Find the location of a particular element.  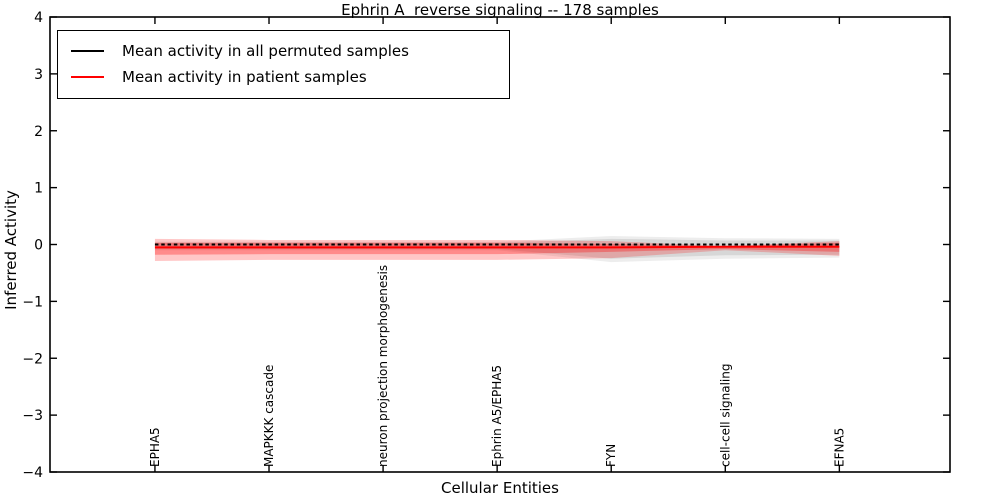

y-tick-label: −3 is located at coordinates (32, 416).